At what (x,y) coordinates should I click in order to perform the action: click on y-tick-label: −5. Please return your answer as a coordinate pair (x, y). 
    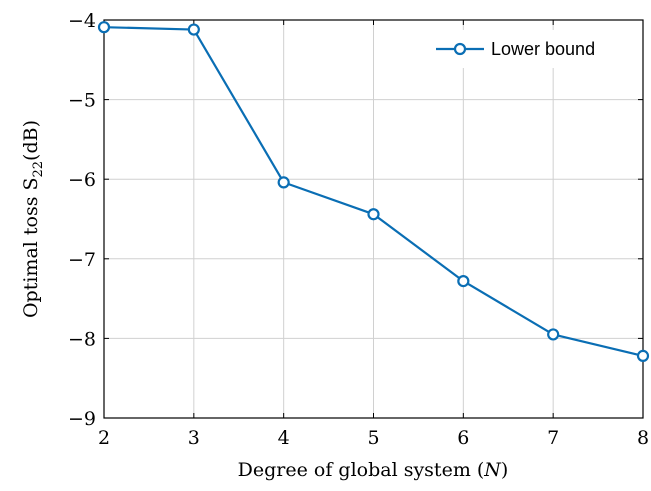
    Looking at the image, I should click on (82, 101).